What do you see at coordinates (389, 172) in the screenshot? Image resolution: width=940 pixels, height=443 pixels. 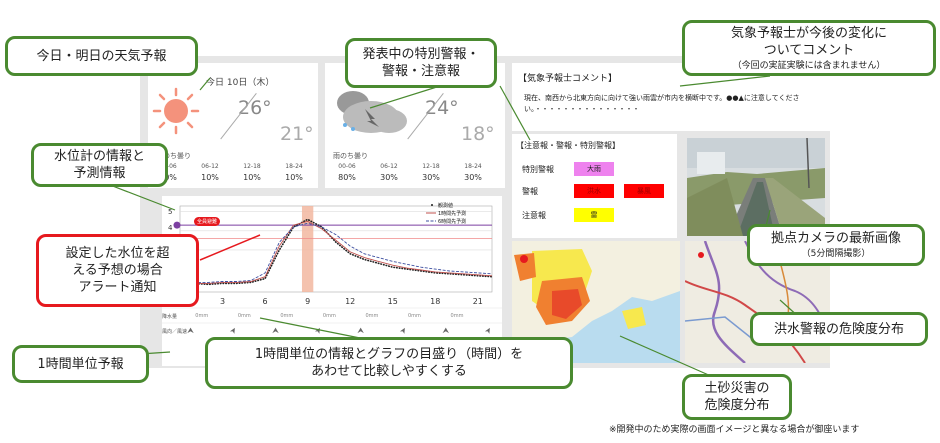 I see `period-col: 06-12 30%` at bounding box center [389, 172].